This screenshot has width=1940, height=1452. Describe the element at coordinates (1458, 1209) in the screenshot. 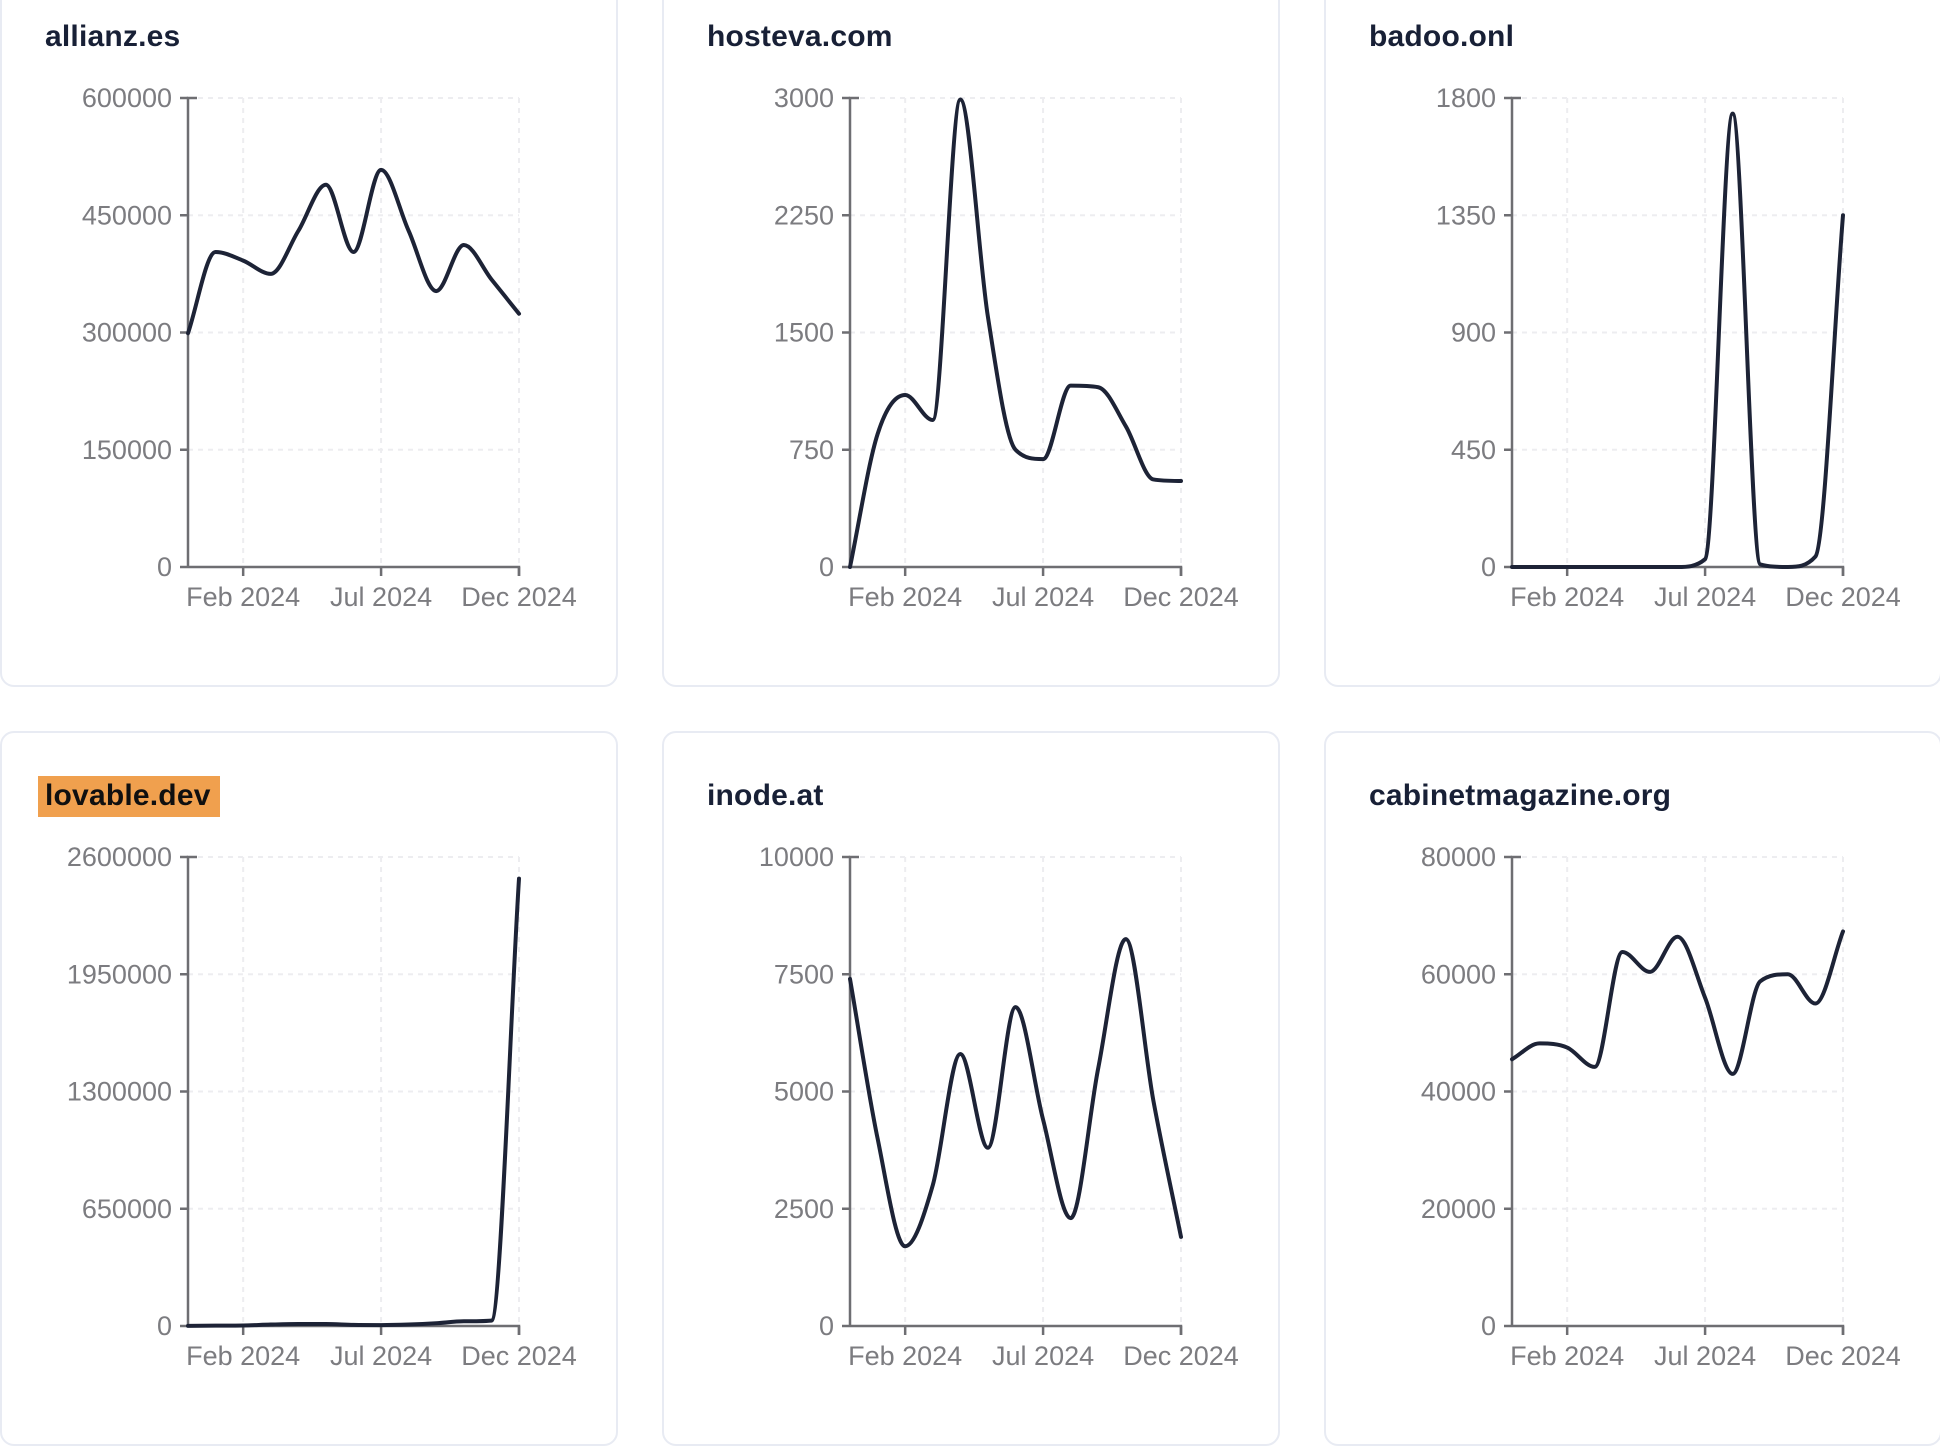

I see `y-tick-label: 20000` at that location.